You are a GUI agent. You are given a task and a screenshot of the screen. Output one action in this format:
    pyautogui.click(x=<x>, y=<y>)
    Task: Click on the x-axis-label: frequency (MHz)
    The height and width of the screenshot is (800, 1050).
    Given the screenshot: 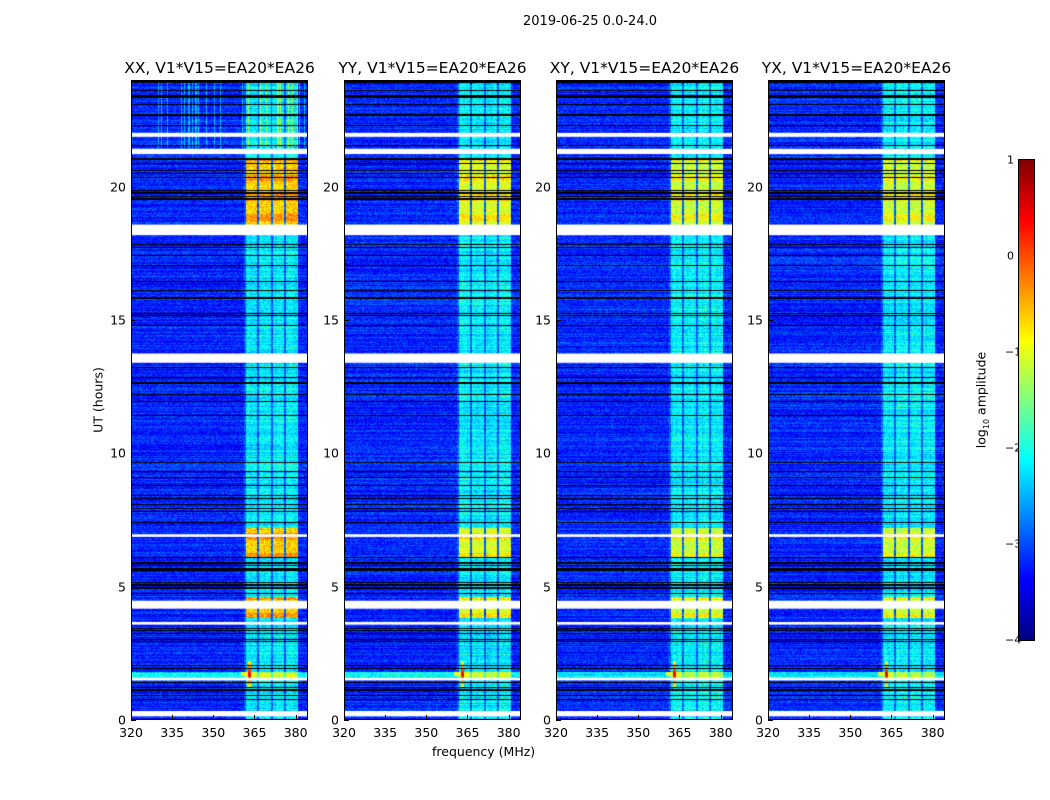 What is the action you would take?
    pyautogui.click(x=484, y=751)
    